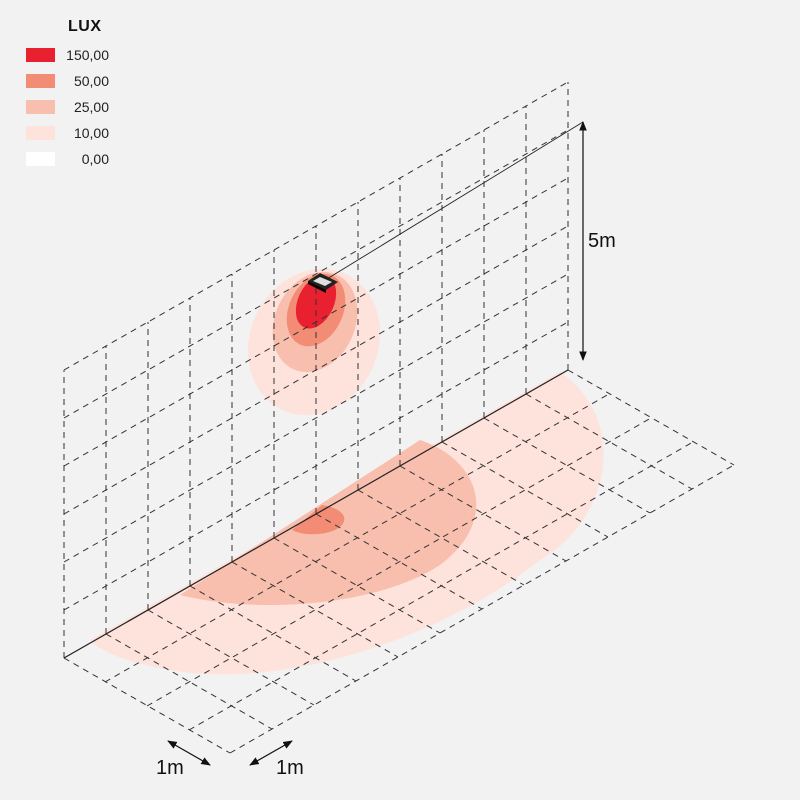  What do you see at coordinates (67, 107) in the screenshot?
I see `legend-item: 25,00` at bounding box center [67, 107].